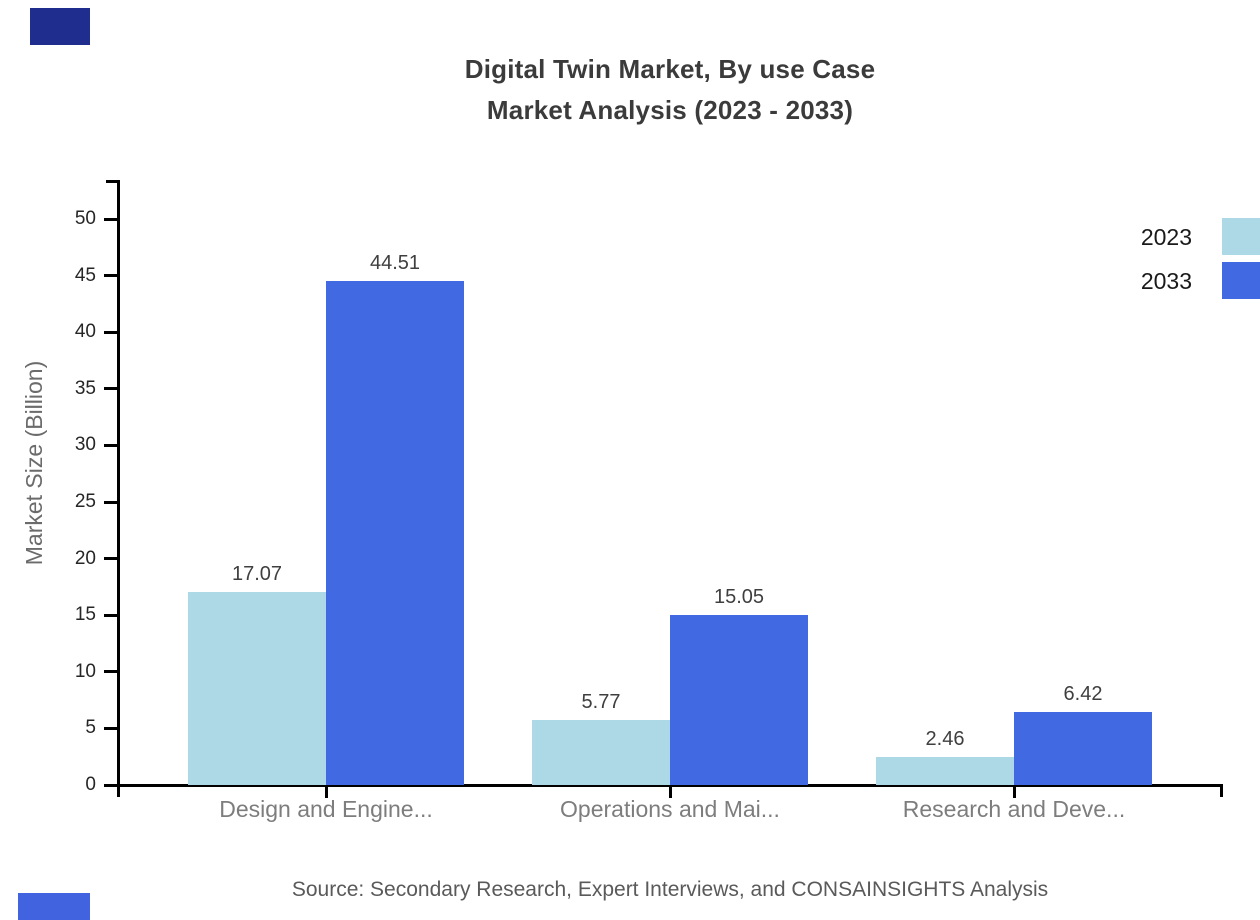 The image size is (1260, 920). I want to click on y-tick-label: 35, so click(85, 388).